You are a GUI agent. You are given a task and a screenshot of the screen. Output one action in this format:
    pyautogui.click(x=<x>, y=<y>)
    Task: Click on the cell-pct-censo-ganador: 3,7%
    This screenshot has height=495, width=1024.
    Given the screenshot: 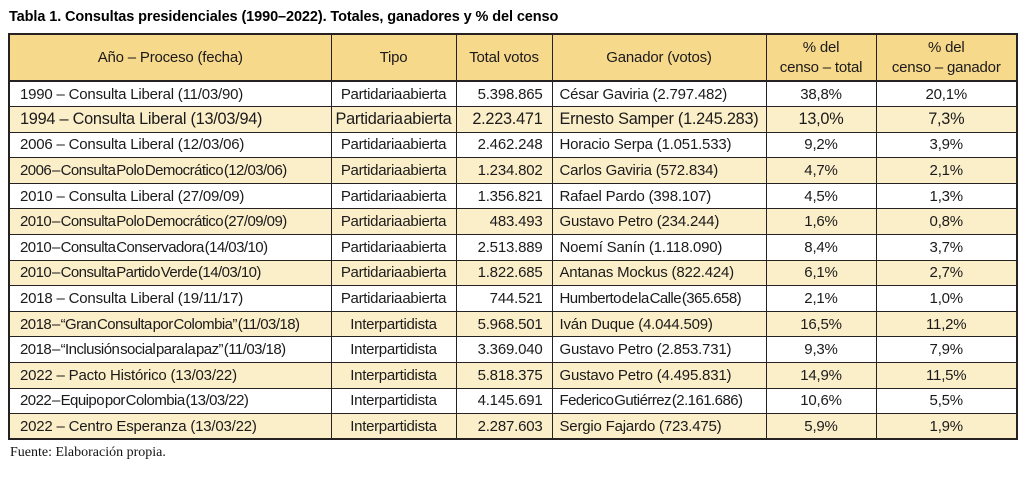 What is the action you would take?
    pyautogui.click(x=946, y=247)
    